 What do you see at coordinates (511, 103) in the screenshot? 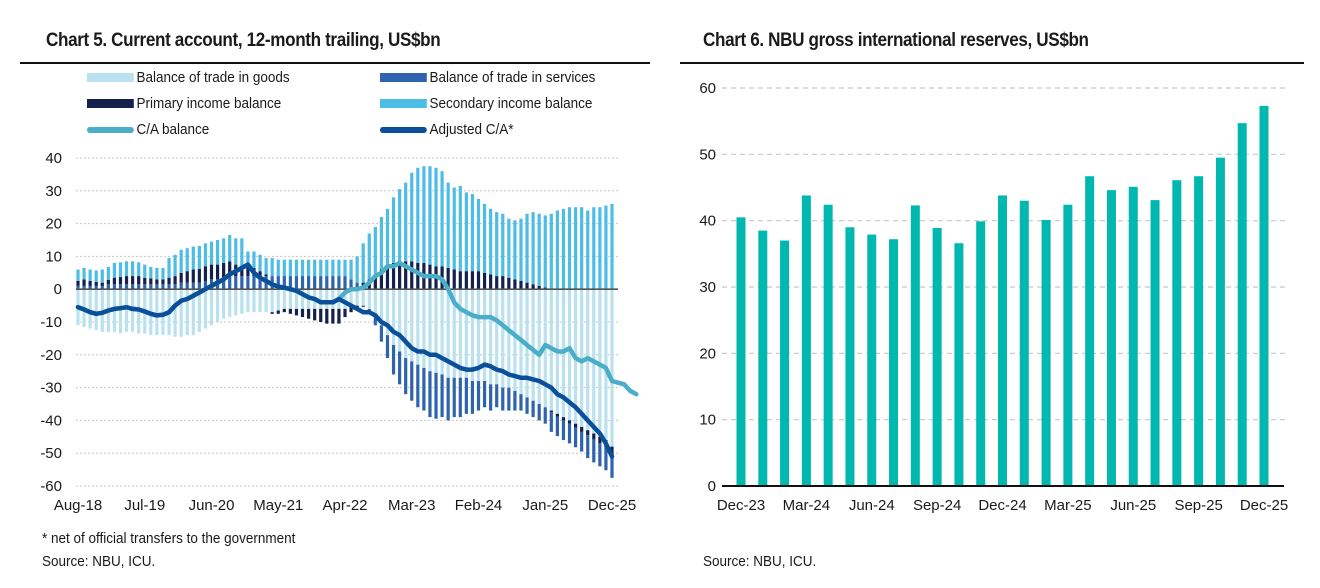
I see `legend-label-secondary: Secondary income balance` at bounding box center [511, 103].